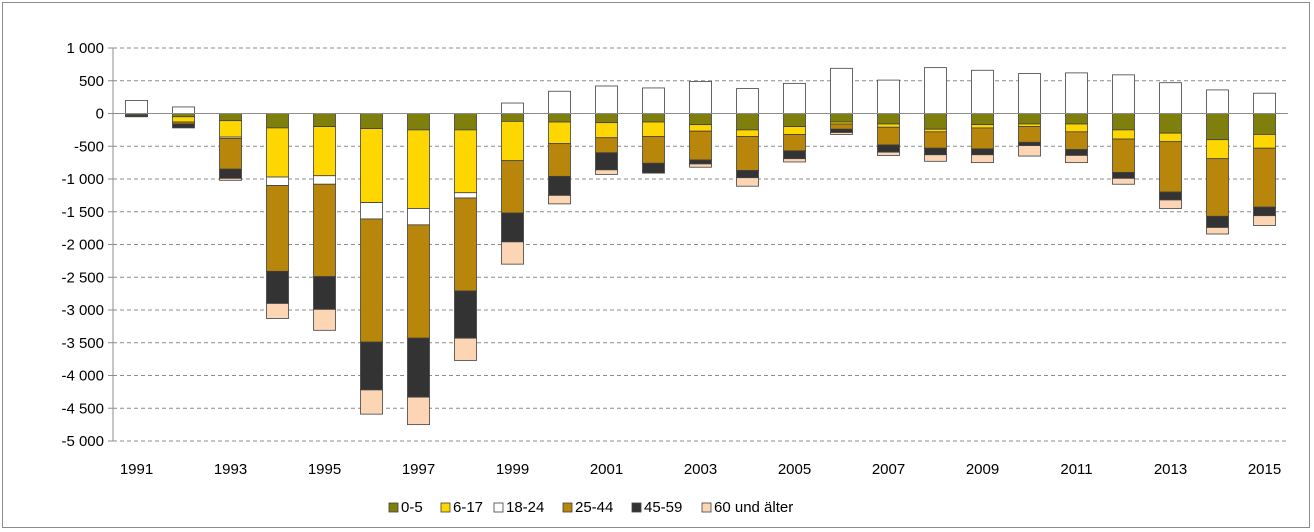 The width and height of the screenshot is (1314, 532). What do you see at coordinates (230, 469) in the screenshot?
I see `x-tick-label: 1993` at bounding box center [230, 469].